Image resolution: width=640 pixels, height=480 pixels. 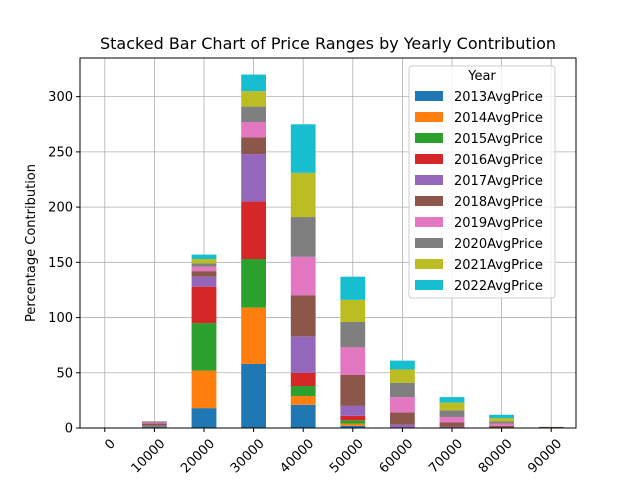 I want to click on legend-label: 2015AvgPrice, so click(x=498, y=139).